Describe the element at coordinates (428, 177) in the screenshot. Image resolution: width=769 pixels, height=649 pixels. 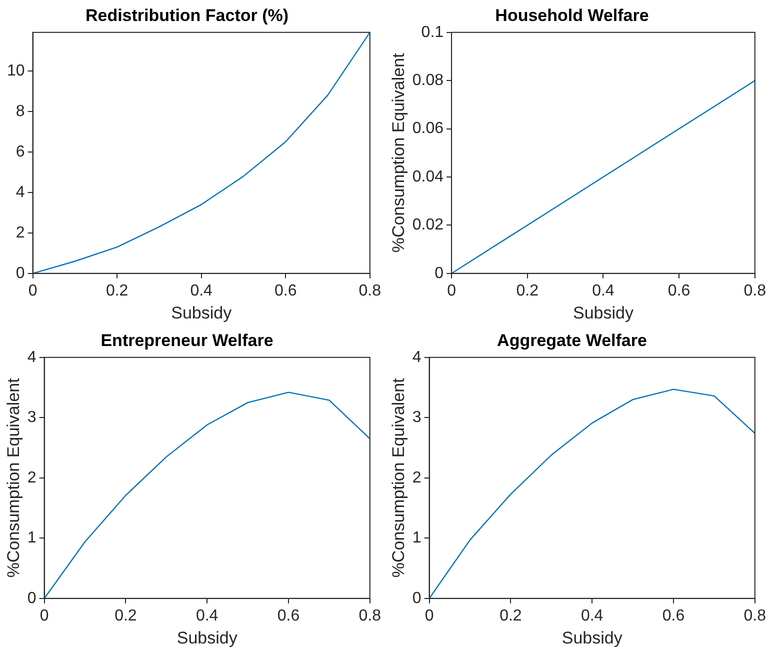
I see `y-tick-label: 0.04` at that location.